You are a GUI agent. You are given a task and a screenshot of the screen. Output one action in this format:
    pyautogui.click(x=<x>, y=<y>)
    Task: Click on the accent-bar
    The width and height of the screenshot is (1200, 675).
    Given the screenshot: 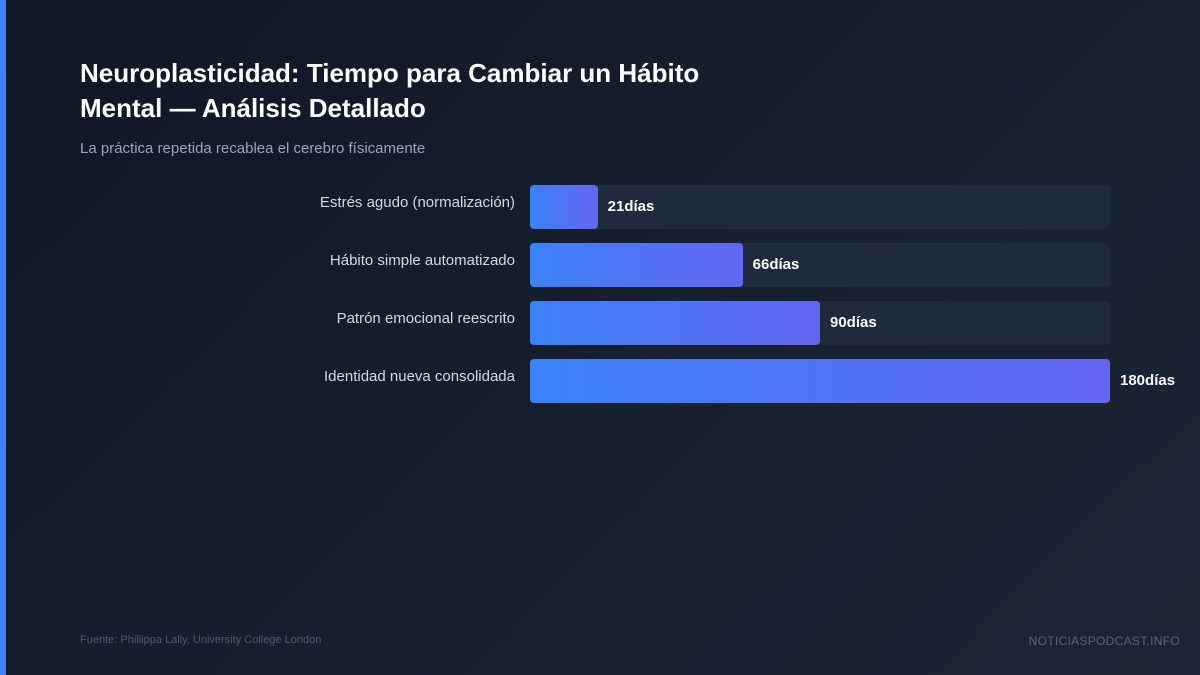 What is the action you would take?
    pyautogui.click(x=3, y=337)
    